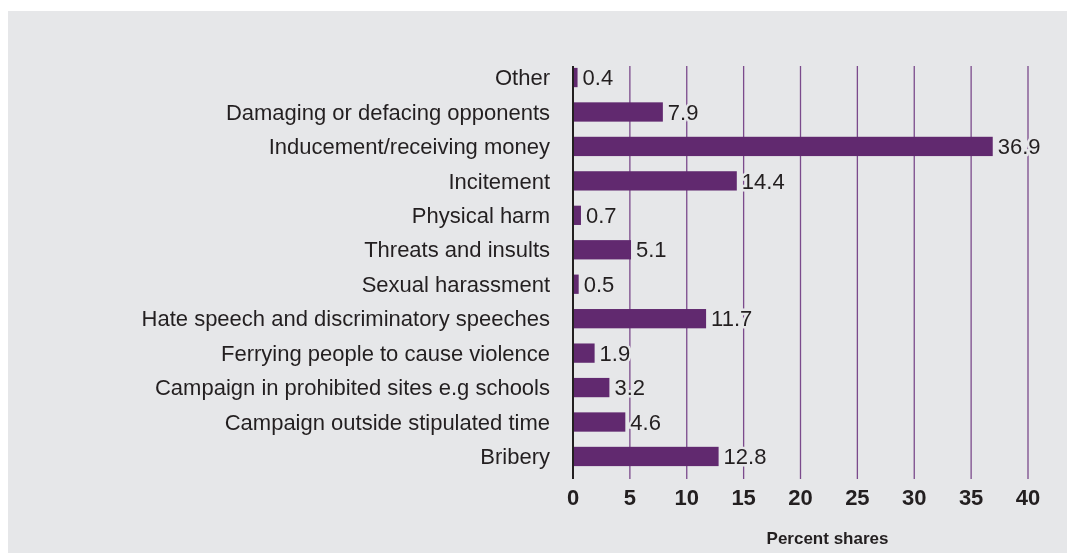  What do you see at coordinates (409, 147) in the screenshot?
I see `y-tick-label: Inducement/receiving money` at bounding box center [409, 147].